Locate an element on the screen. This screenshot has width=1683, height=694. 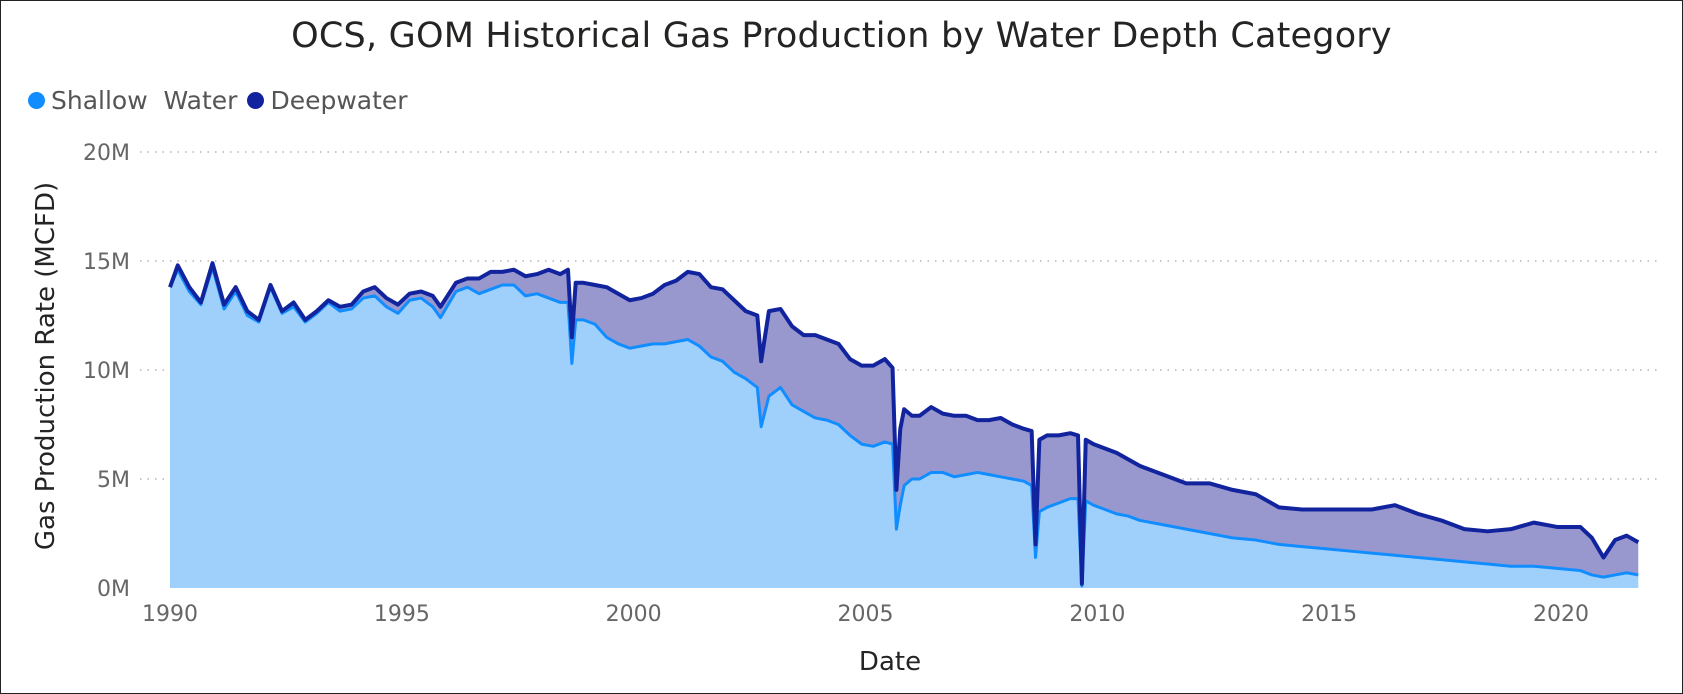
legend-marker-shallow-water is located at coordinates (36, 100).